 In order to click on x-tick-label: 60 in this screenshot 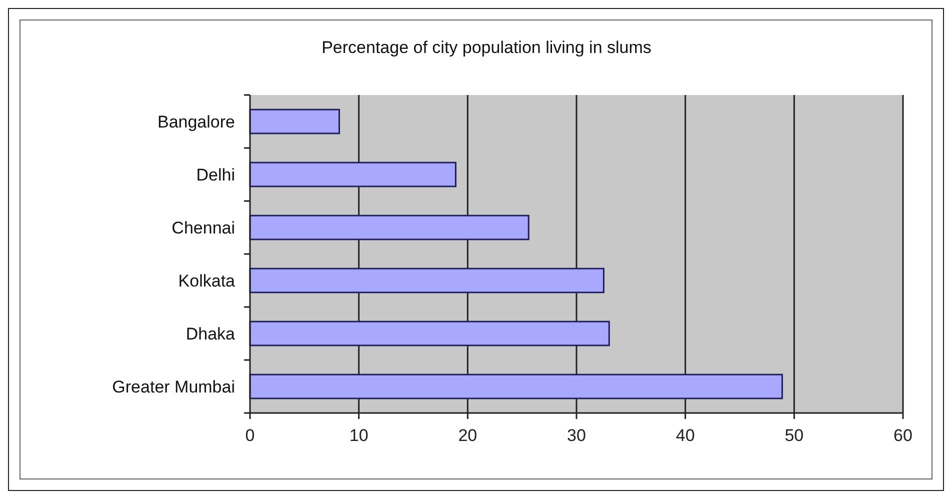, I will do `click(903, 435)`.